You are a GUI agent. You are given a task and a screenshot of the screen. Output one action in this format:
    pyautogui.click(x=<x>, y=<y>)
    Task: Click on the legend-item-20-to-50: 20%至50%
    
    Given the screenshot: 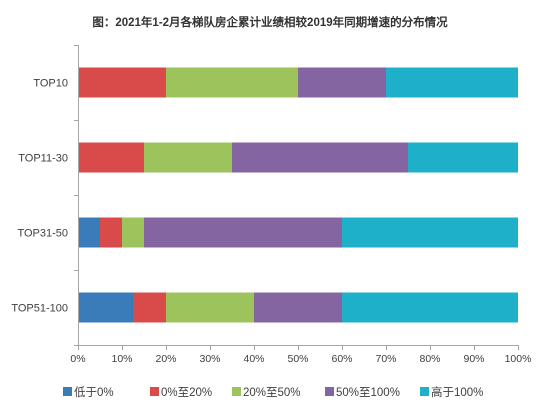 What is the action you would take?
    pyautogui.click(x=266, y=393)
    